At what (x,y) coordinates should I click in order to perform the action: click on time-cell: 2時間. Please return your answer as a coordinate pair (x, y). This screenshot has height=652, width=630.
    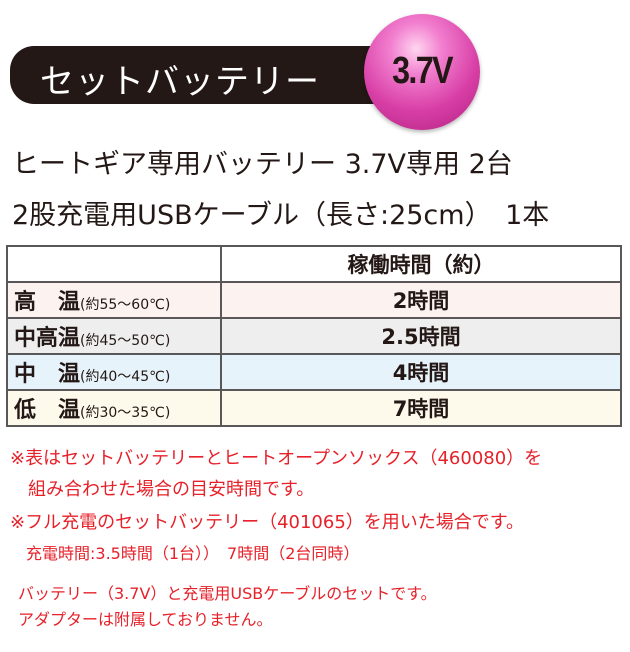
    Looking at the image, I should click on (421, 300).